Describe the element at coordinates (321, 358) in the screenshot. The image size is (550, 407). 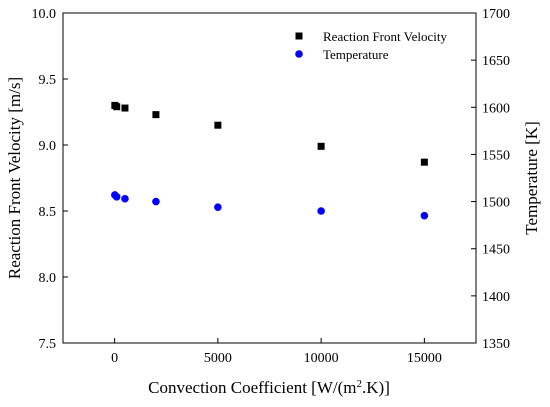
I see `x-tick-label: 10000` at that location.